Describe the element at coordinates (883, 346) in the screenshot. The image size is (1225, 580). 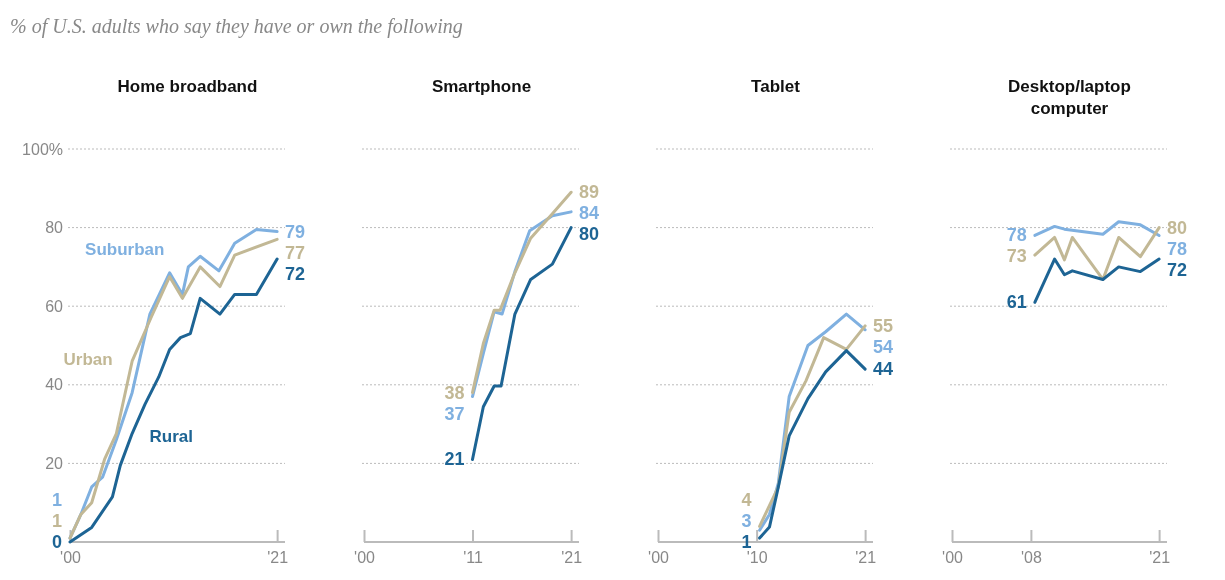
I see `data-label: 54` at that location.